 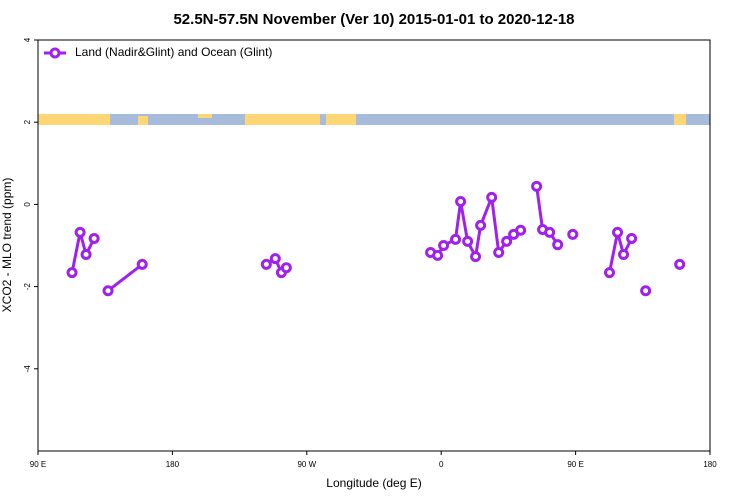 I want to click on y-tick-label: 4, so click(x=27, y=39).